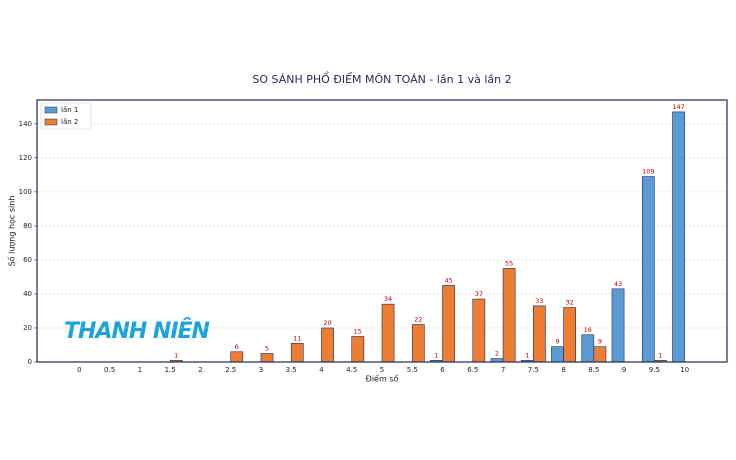 The width and height of the screenshot is (736, 460). I want to click on value-label: 20, so click(327, 323).